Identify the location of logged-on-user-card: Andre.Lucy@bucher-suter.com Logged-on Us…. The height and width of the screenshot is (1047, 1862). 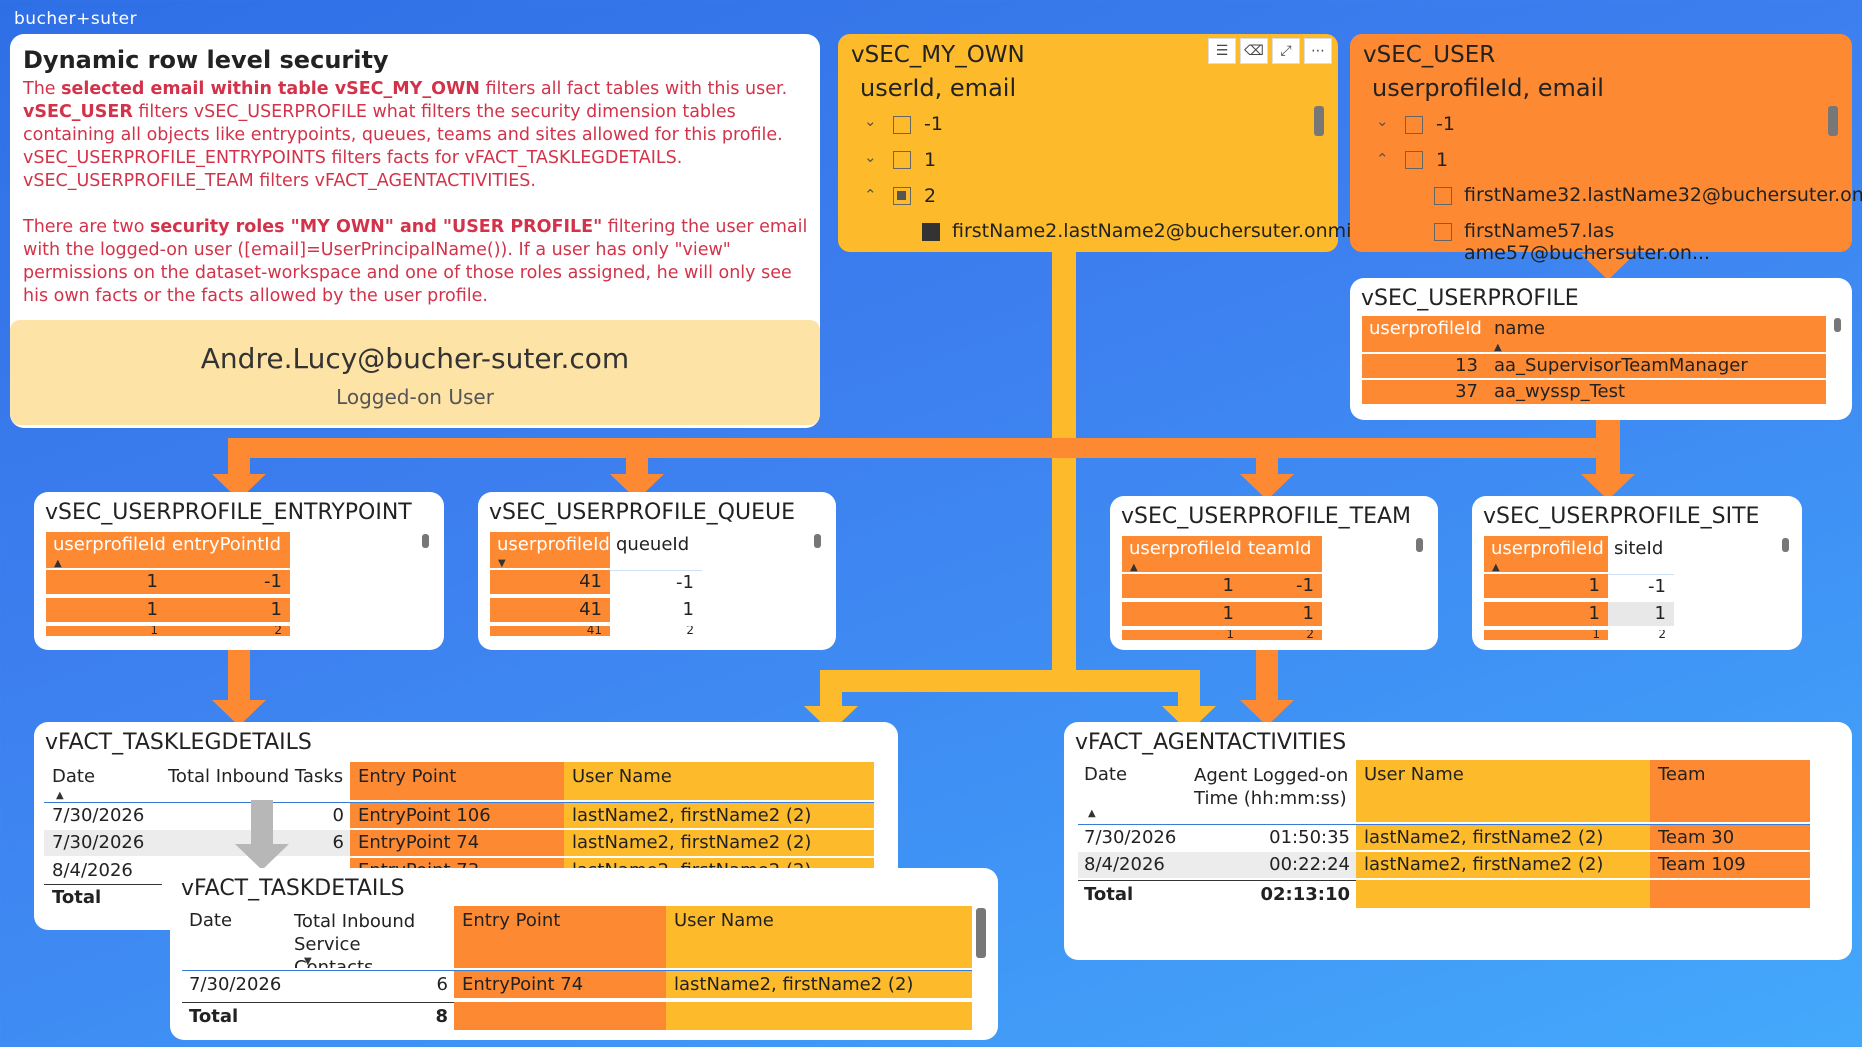
(415, 372).